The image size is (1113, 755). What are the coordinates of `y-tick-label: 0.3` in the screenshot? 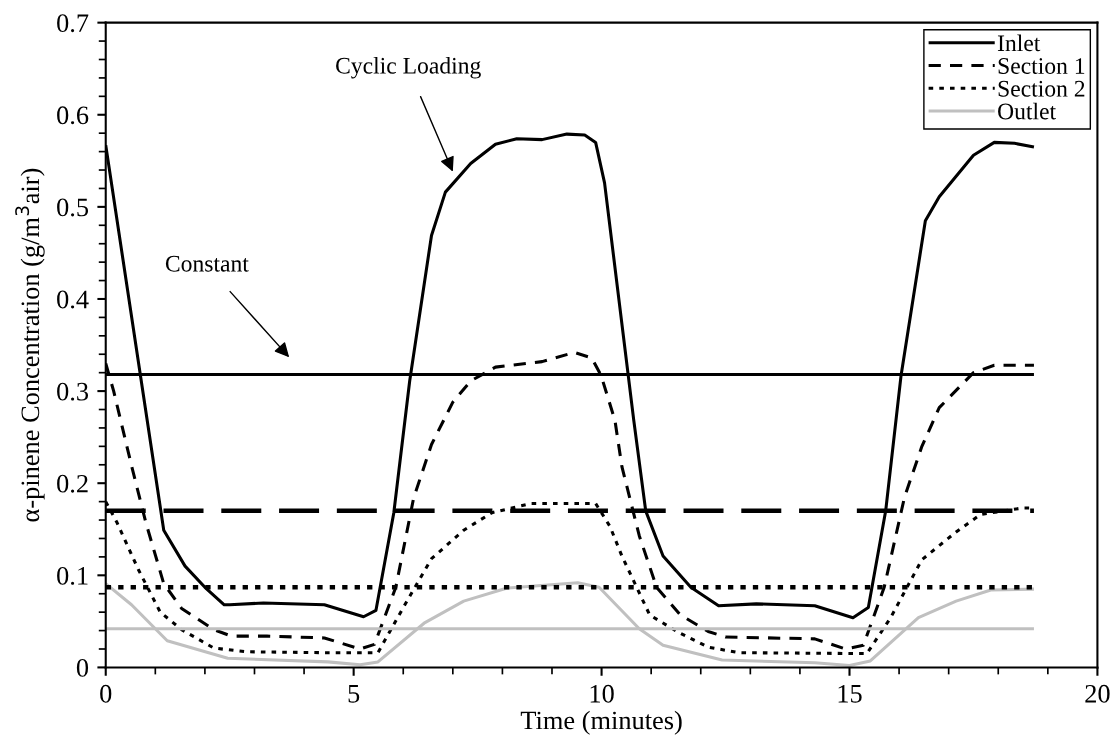 It's located at (73, 391).